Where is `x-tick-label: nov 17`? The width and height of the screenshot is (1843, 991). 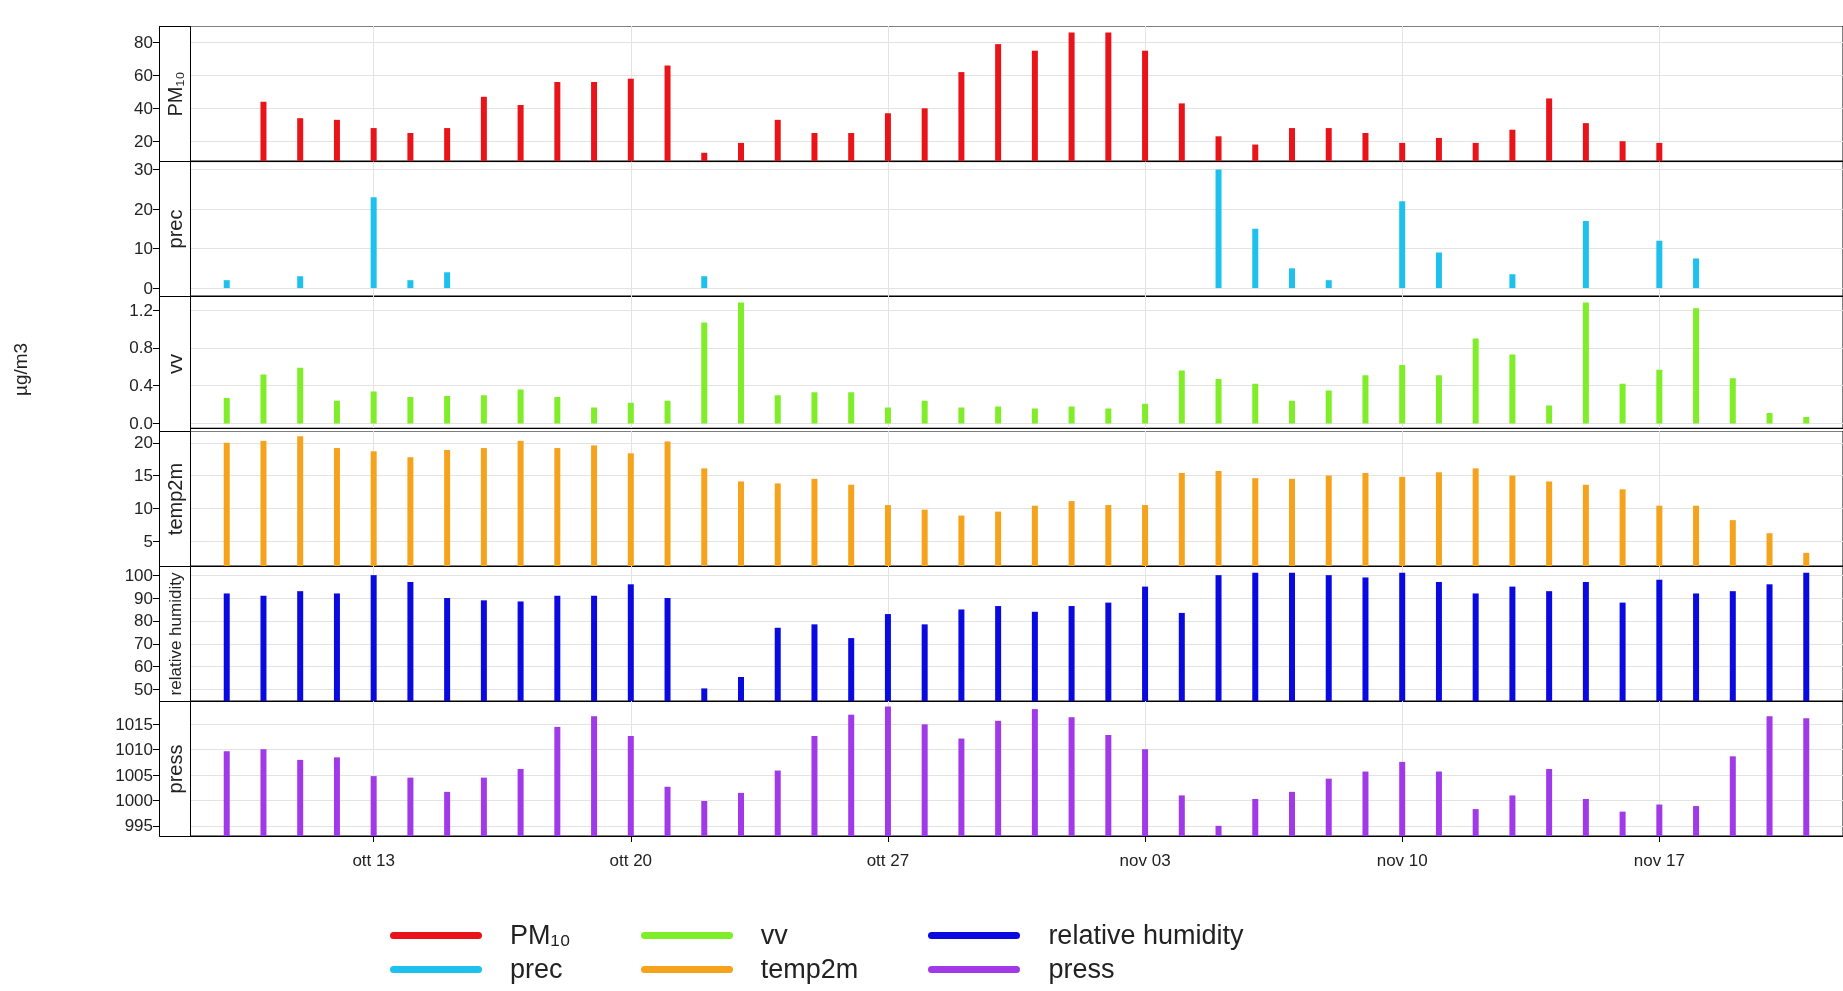
x-tick-label: nov 17 is located at coordinates (1659, 860).